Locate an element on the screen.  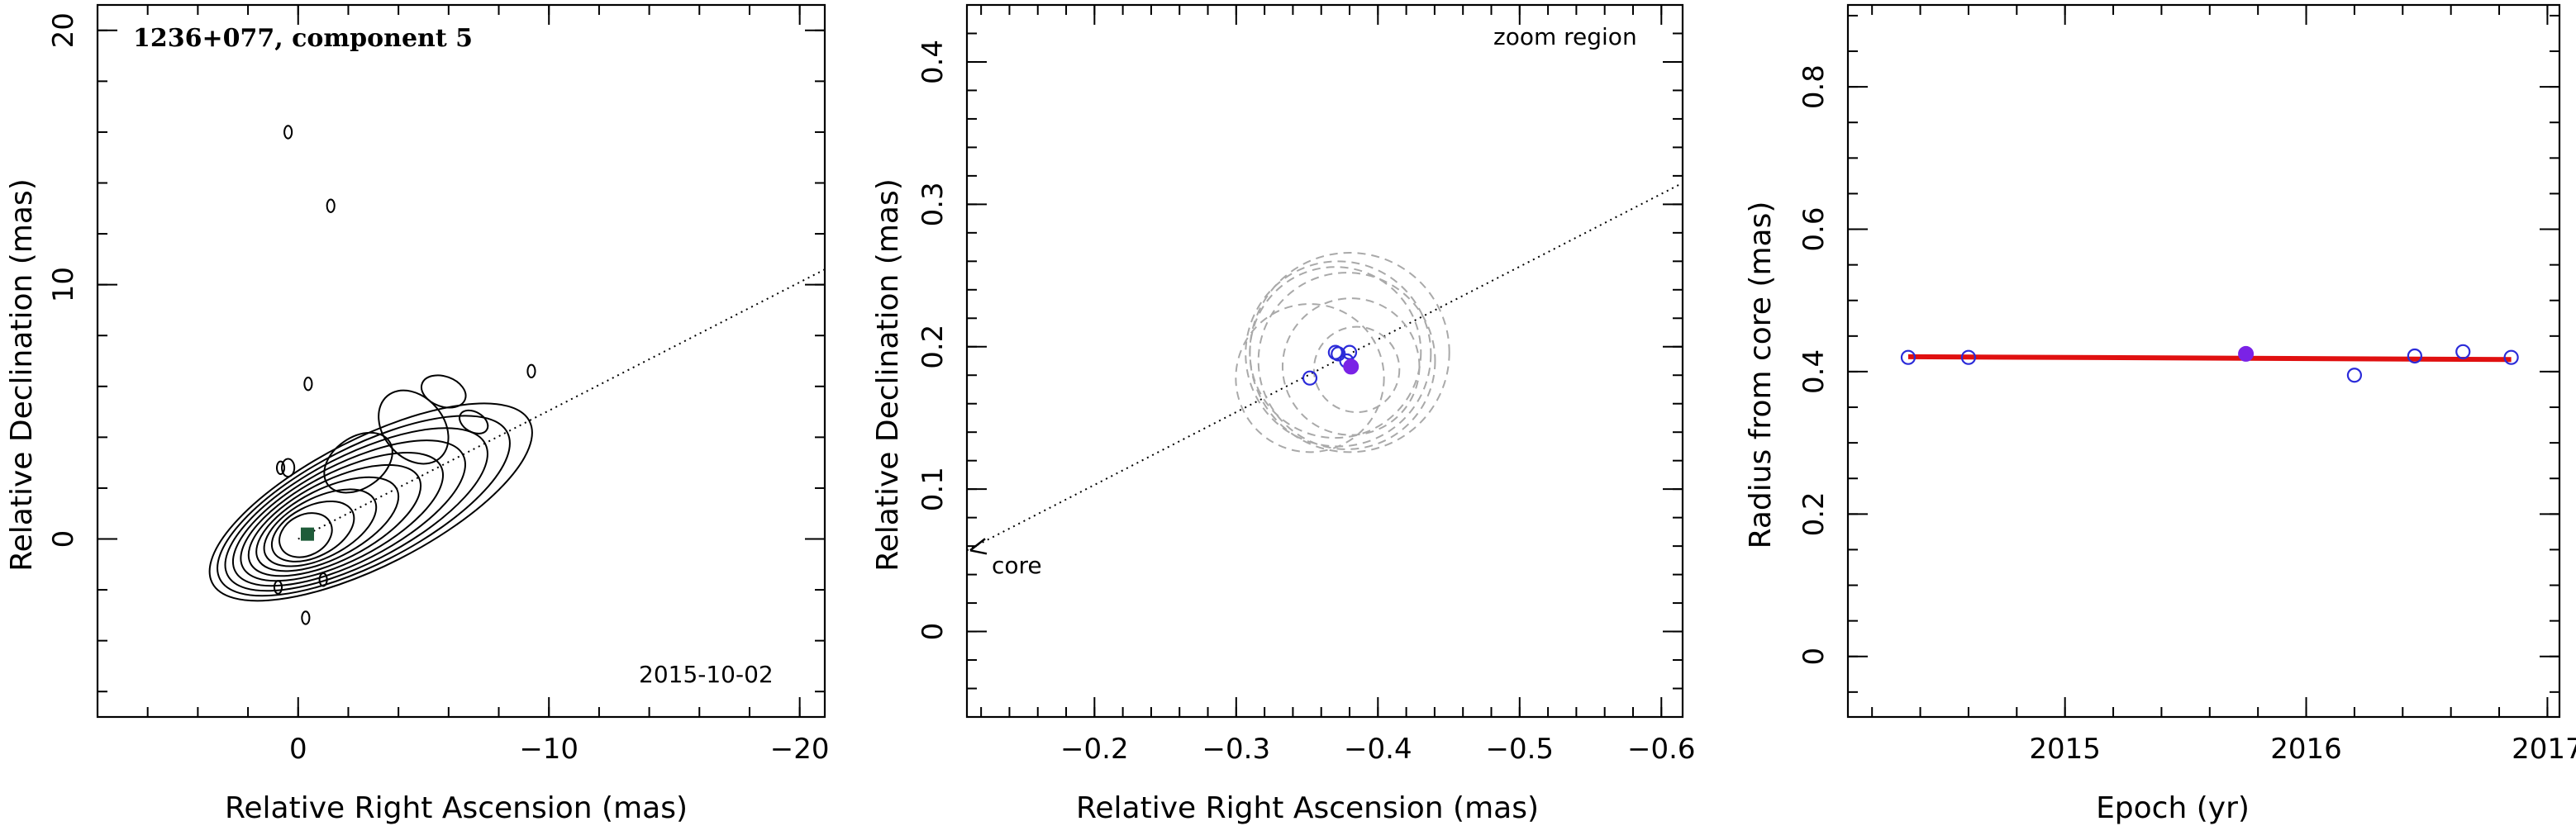
x-tick-label: −0.4 is located at coordinates (1378, 749).